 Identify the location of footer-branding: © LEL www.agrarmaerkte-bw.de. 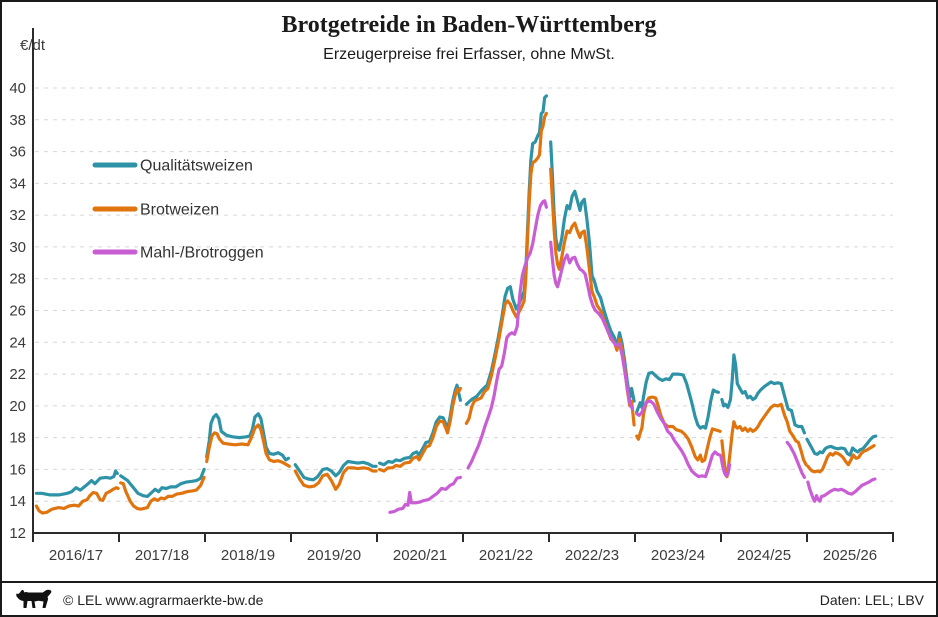
(138, 600).